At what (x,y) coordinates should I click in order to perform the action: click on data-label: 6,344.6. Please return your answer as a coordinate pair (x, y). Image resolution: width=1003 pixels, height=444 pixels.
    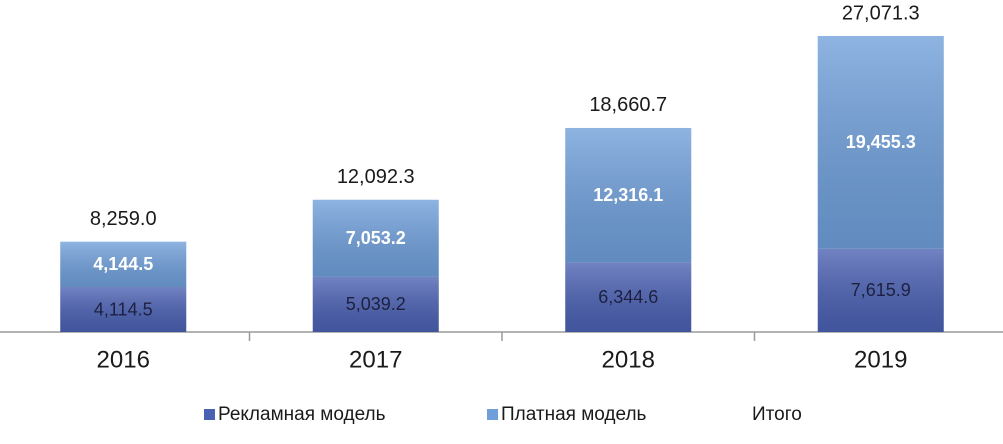
    Looking at the image, I should click on (628, 297).